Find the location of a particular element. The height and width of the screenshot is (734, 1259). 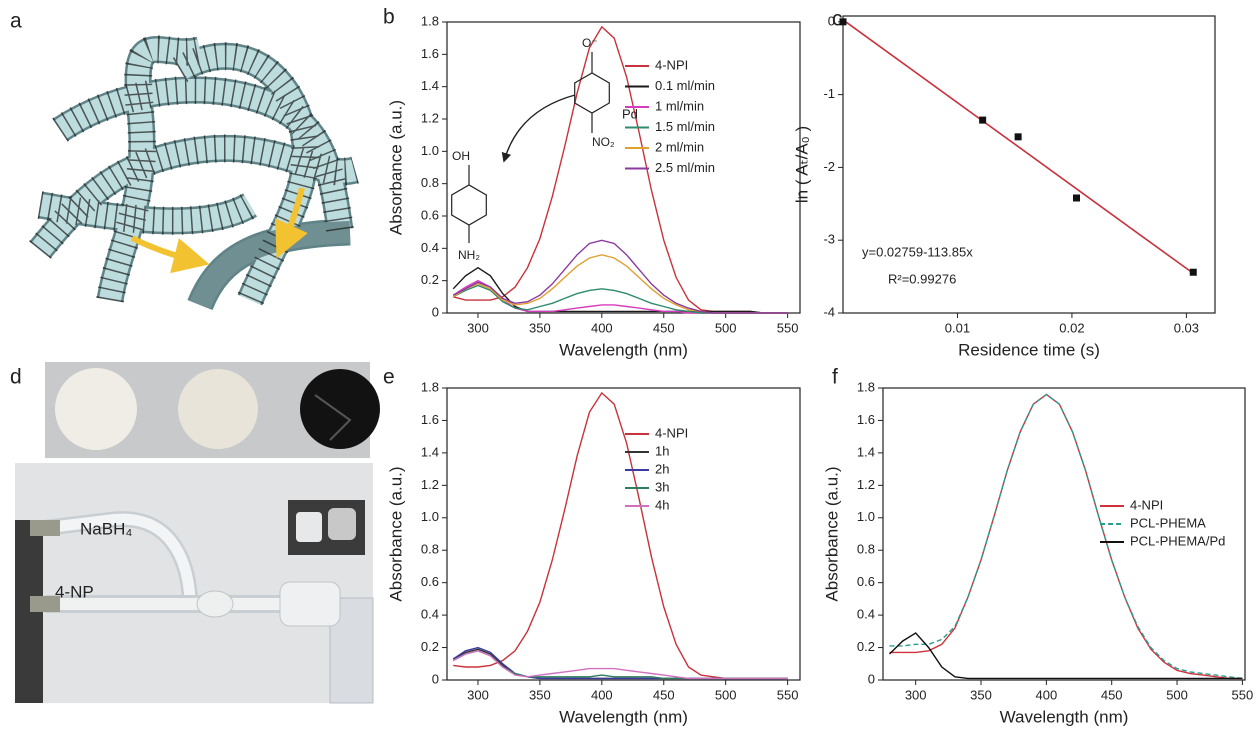

panel-label: e is located at coordinates (389, 377).